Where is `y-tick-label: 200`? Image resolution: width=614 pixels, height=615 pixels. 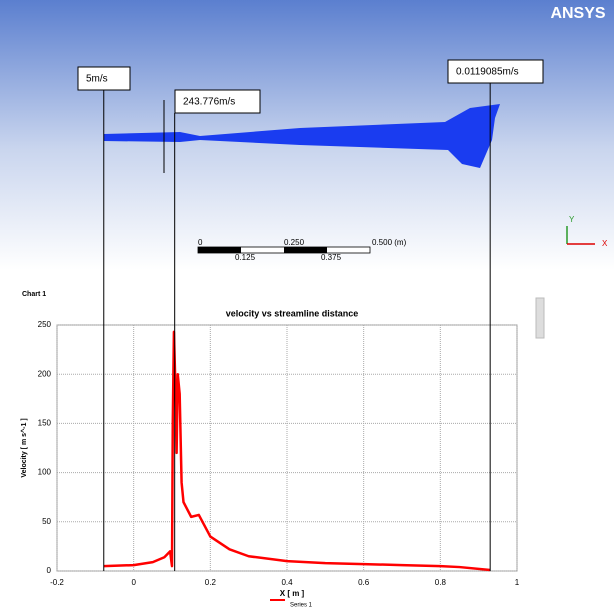 y-tick-label: 200 is located at coordinates (45, 373).